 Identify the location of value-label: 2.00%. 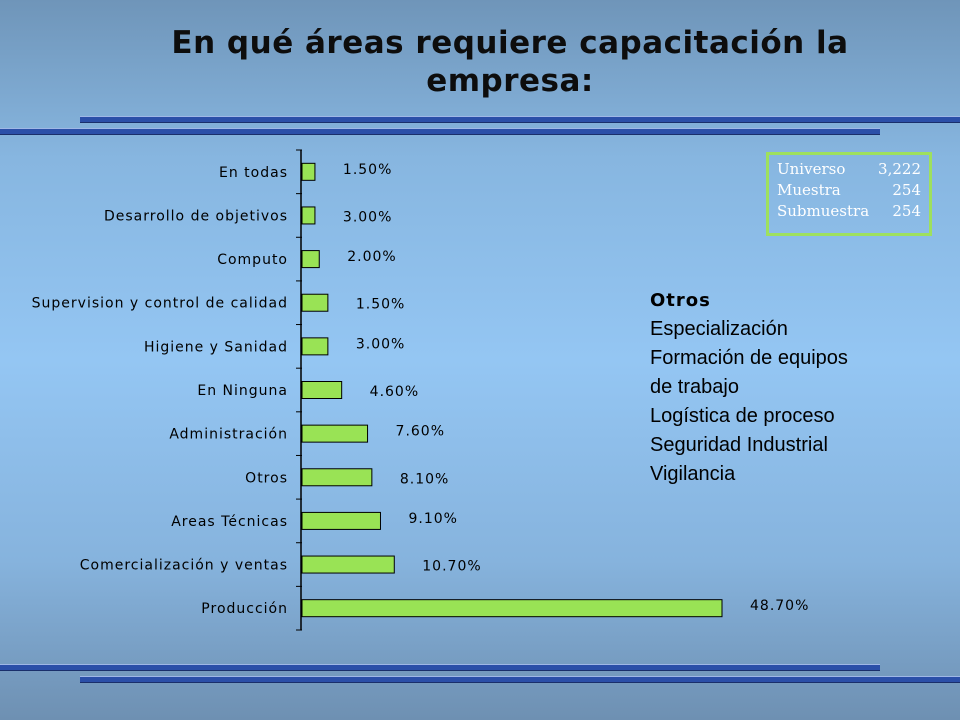
(371, 257).